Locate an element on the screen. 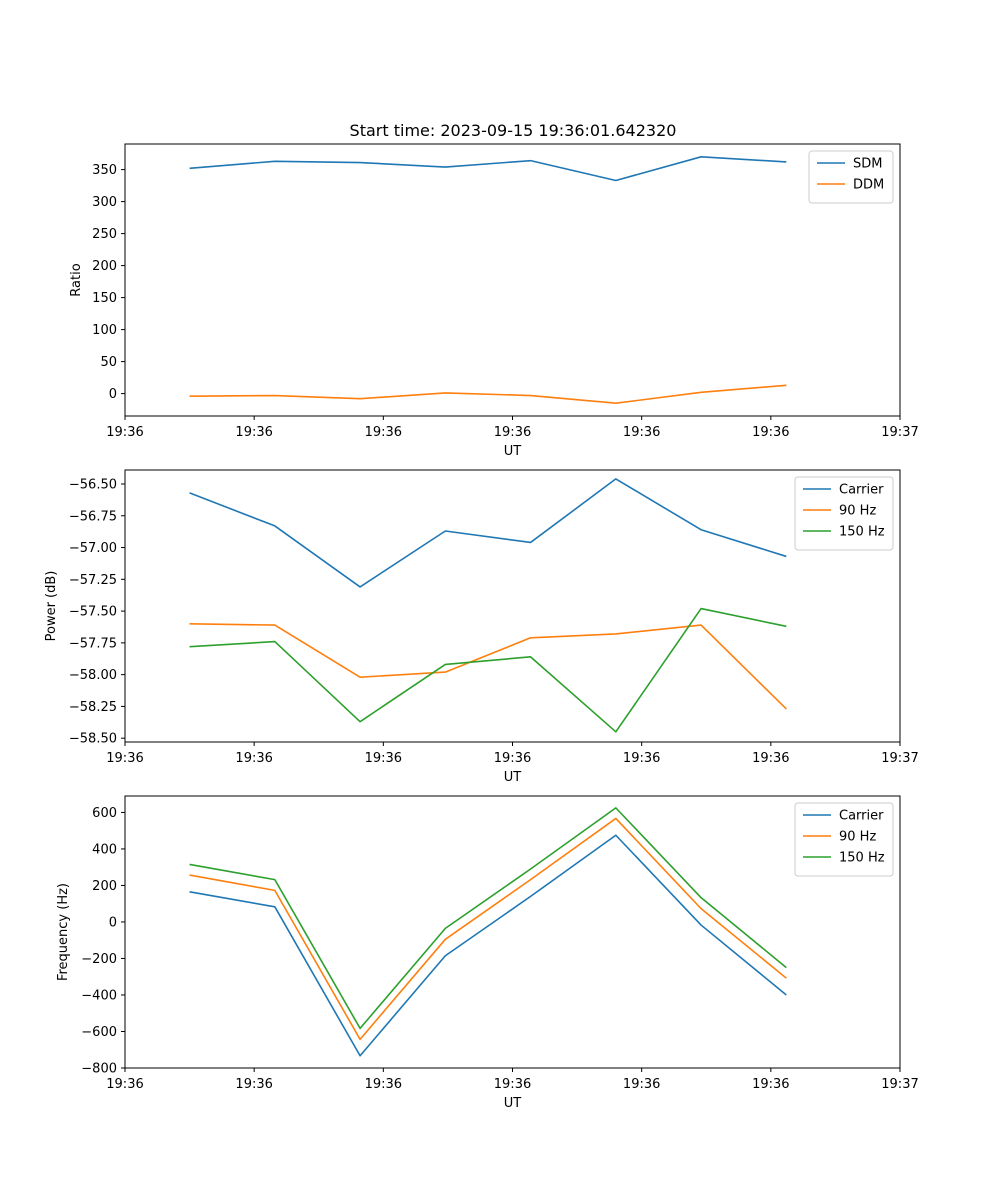  frequency-legend-label-150-hz: 150 Hz is located at coordinates (862, 858).